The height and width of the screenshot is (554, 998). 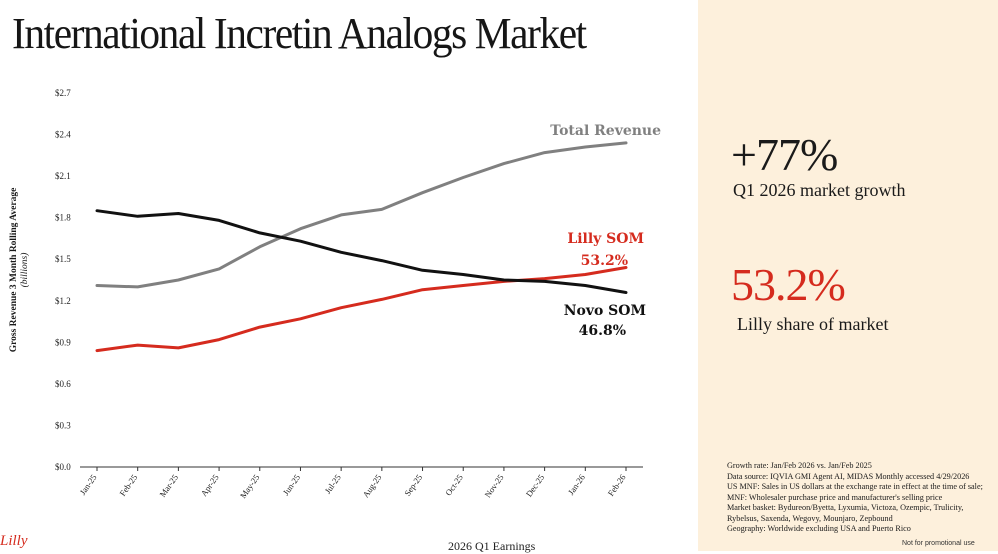 I want to click on series-value-lilly: 53.2%, so click(x=604, y=261).